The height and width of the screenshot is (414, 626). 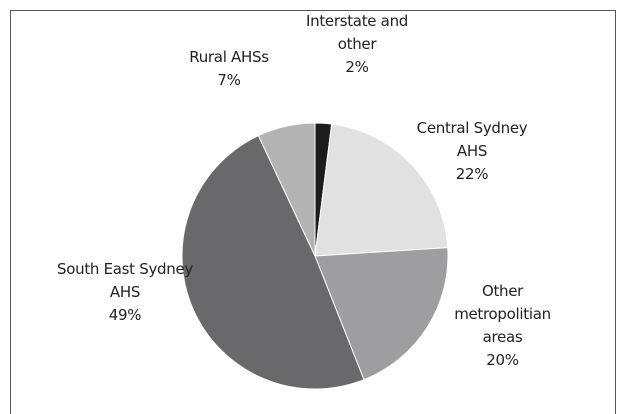 What do you see at coordinates (125, 280) in the screenshot?
I see `category-label: South East Sydney AHS` at bounding box center [125, 280].